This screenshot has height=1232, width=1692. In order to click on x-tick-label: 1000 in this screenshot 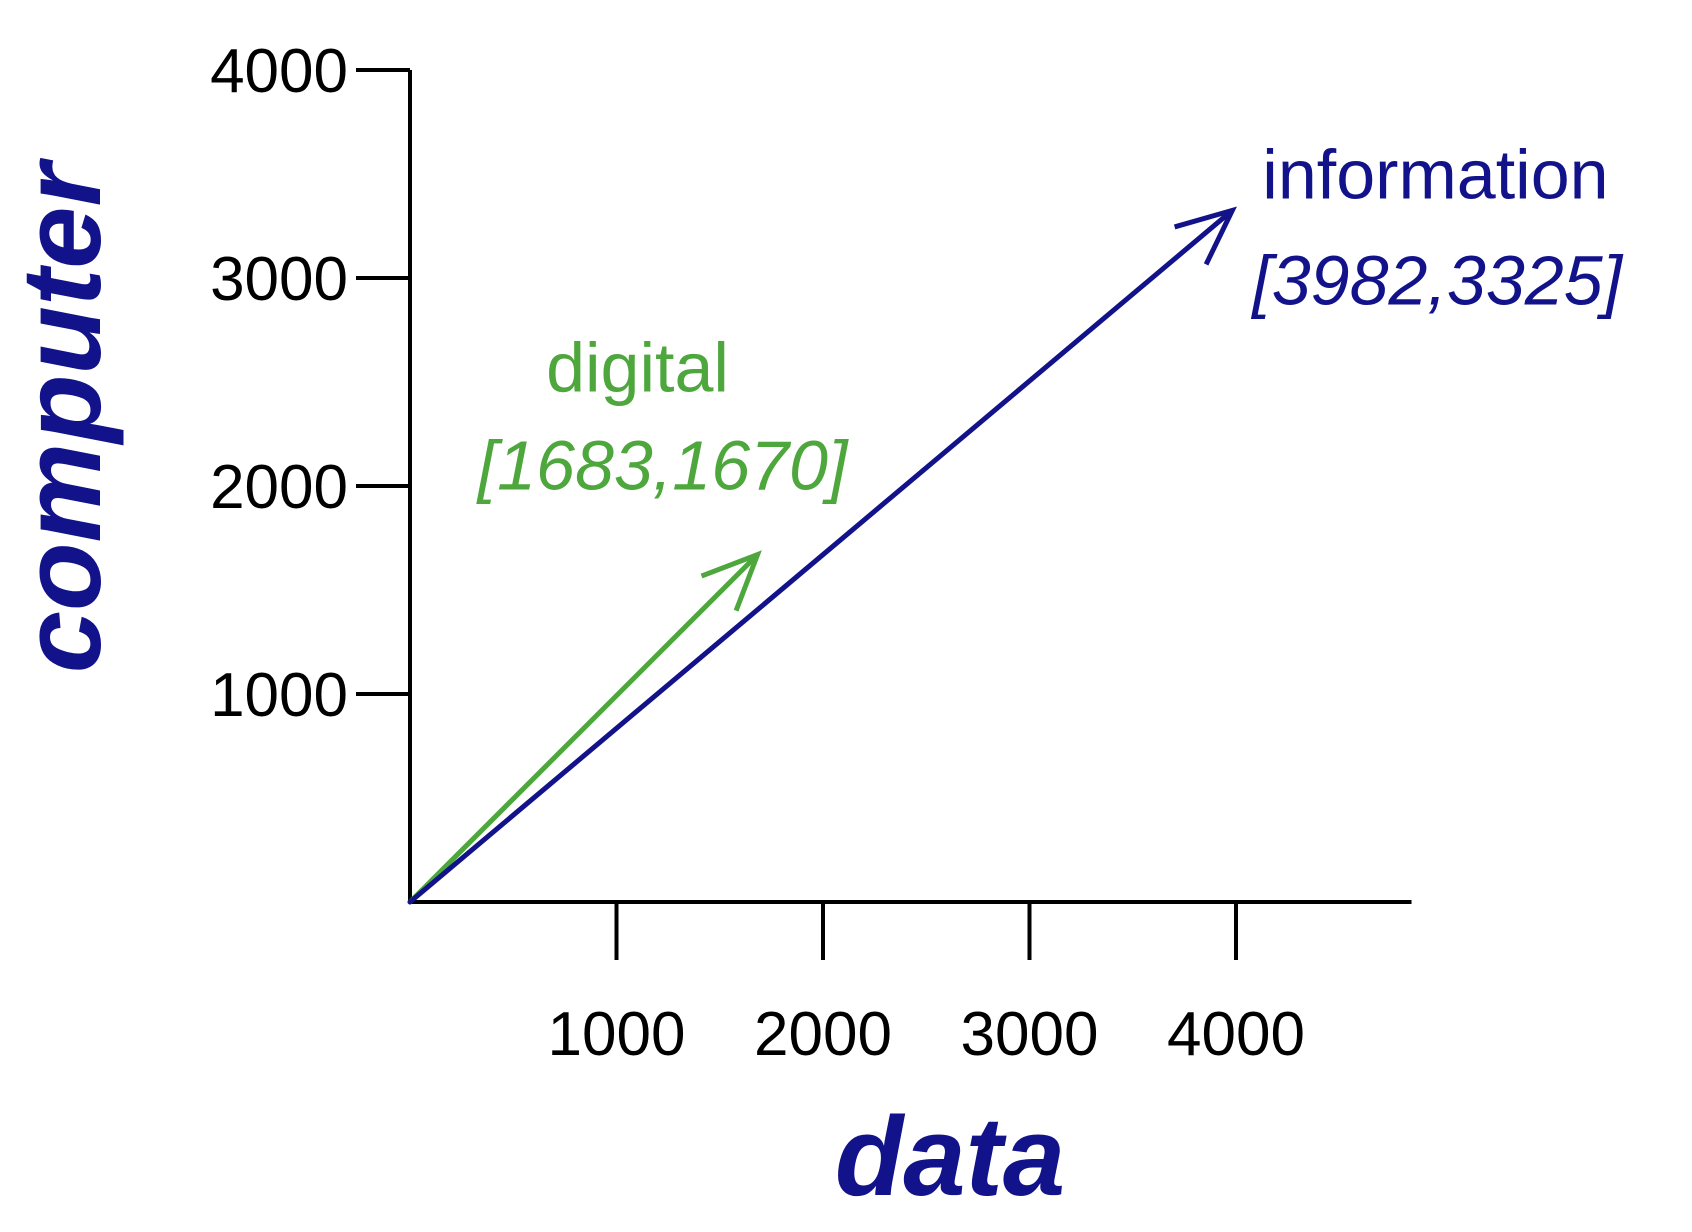, I will do `click(617, 1034)`.